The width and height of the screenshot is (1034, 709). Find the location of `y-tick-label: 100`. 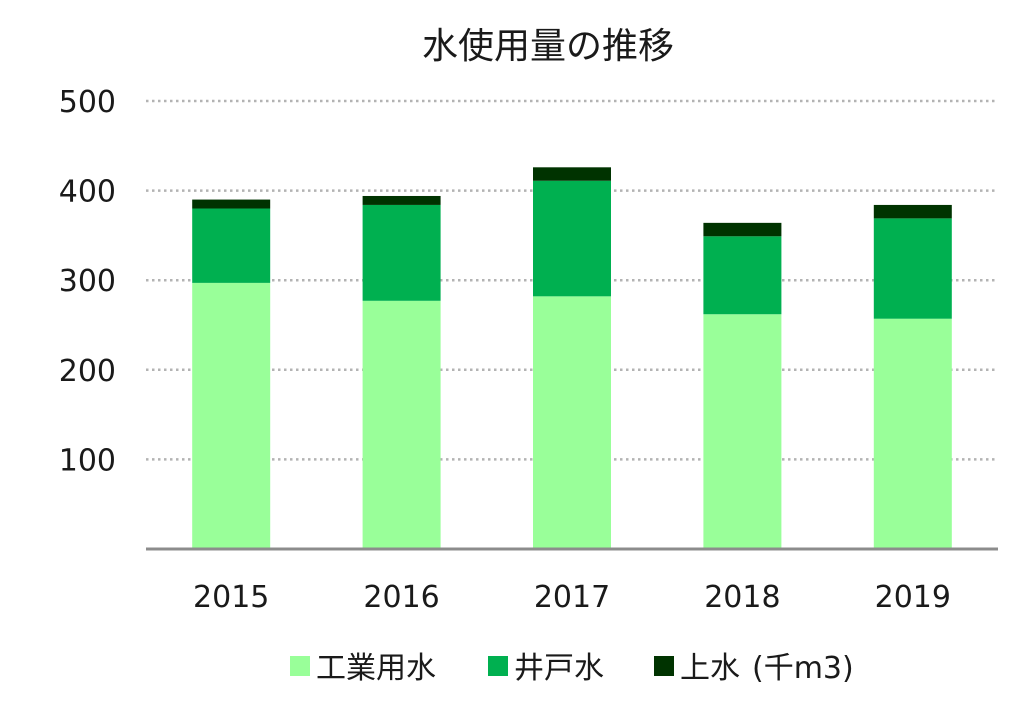

y-tick-label: 100 is located at coordinates (87, 460).